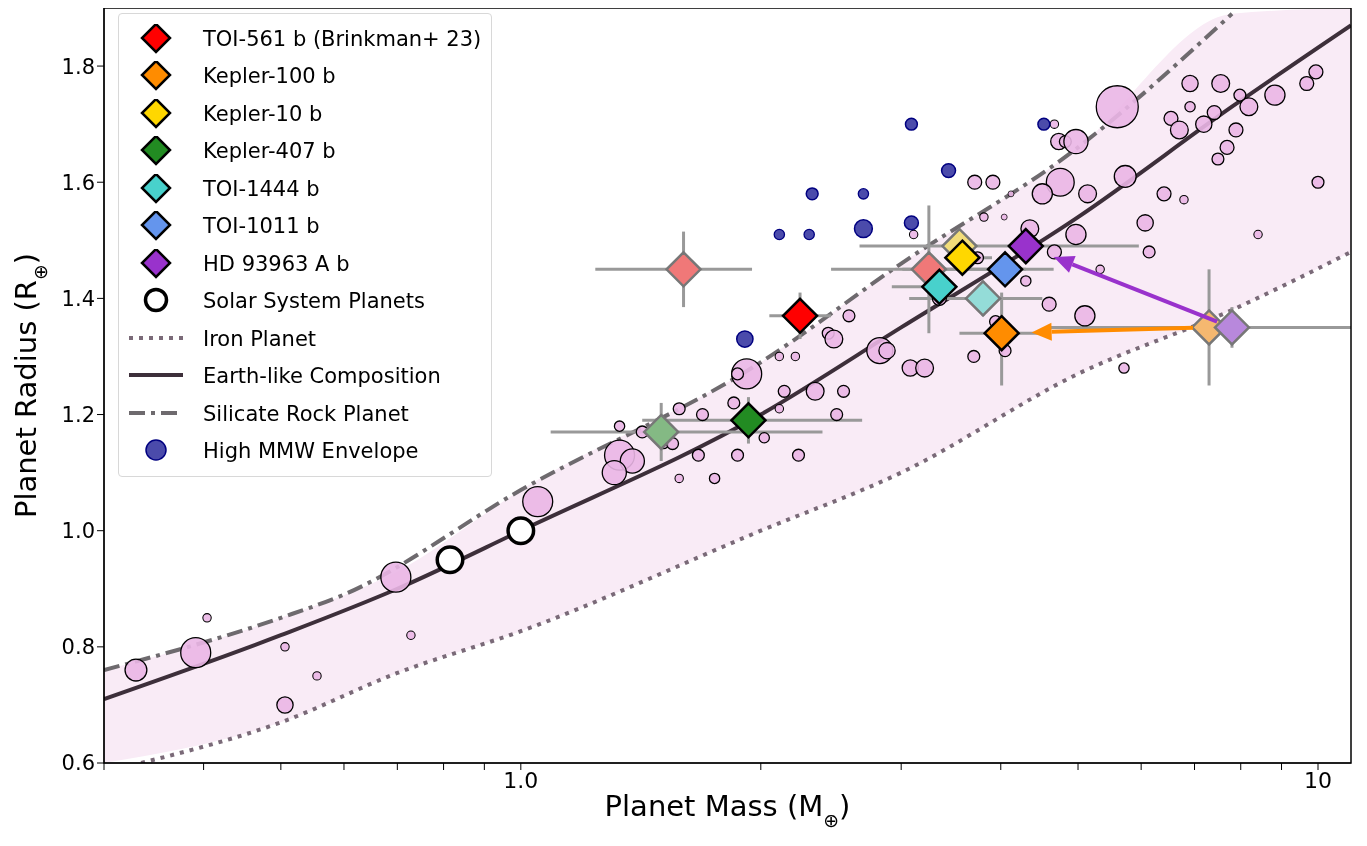 This screenshot has width=1367, height=846. What do you see at coordinates (78, 298) in the screenshot?
I see `y-tick-label: 1.4` at bounding box center [78, 298].